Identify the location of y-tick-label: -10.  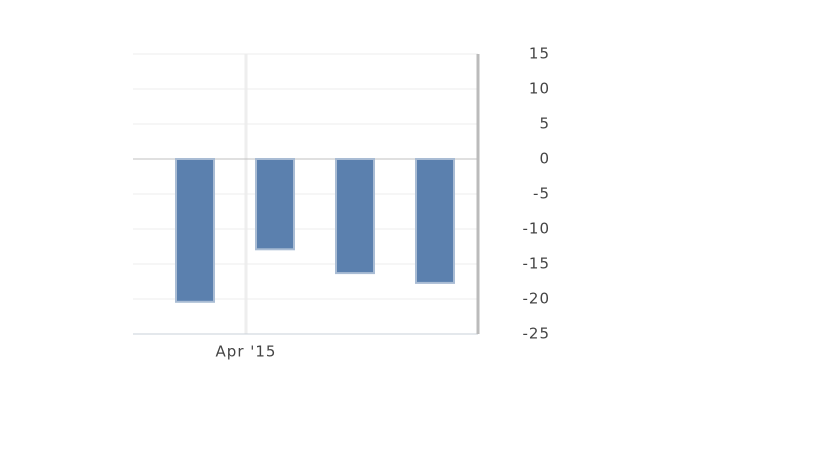
(537, 229).